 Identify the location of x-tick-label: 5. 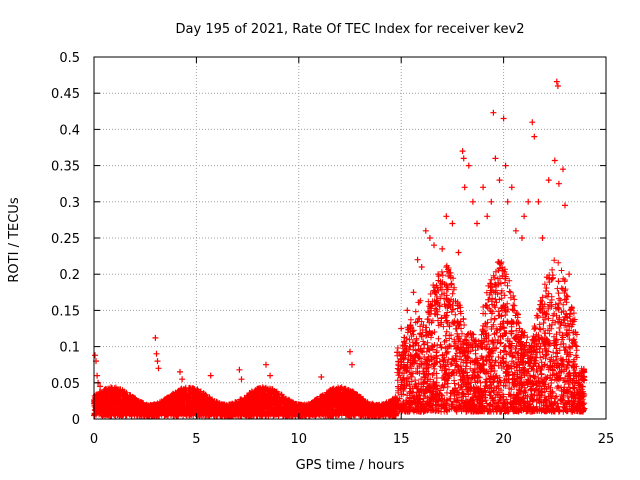
(196, 439).